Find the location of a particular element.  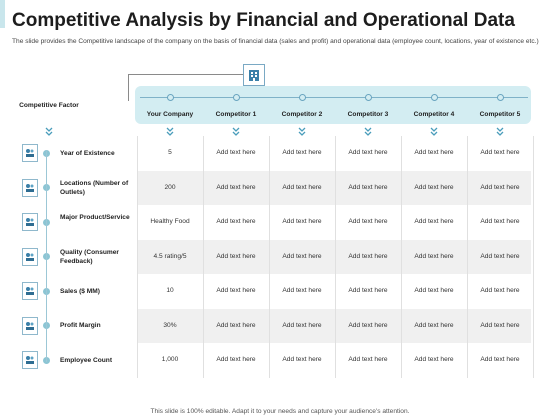

column-header: Competitor 3 is located at coordinates (368, 114).